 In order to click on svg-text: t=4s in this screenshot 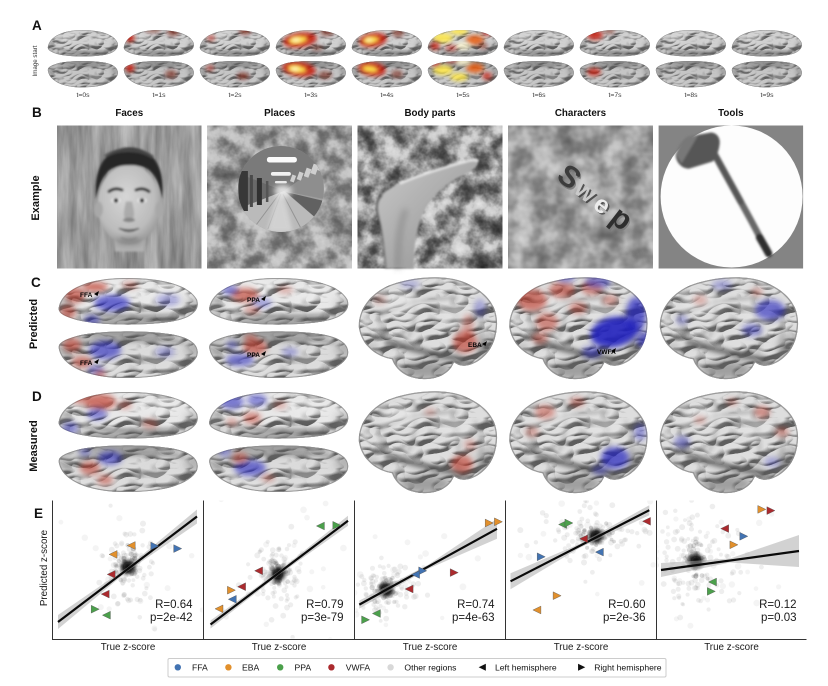, I will do `click(387, 95)`.